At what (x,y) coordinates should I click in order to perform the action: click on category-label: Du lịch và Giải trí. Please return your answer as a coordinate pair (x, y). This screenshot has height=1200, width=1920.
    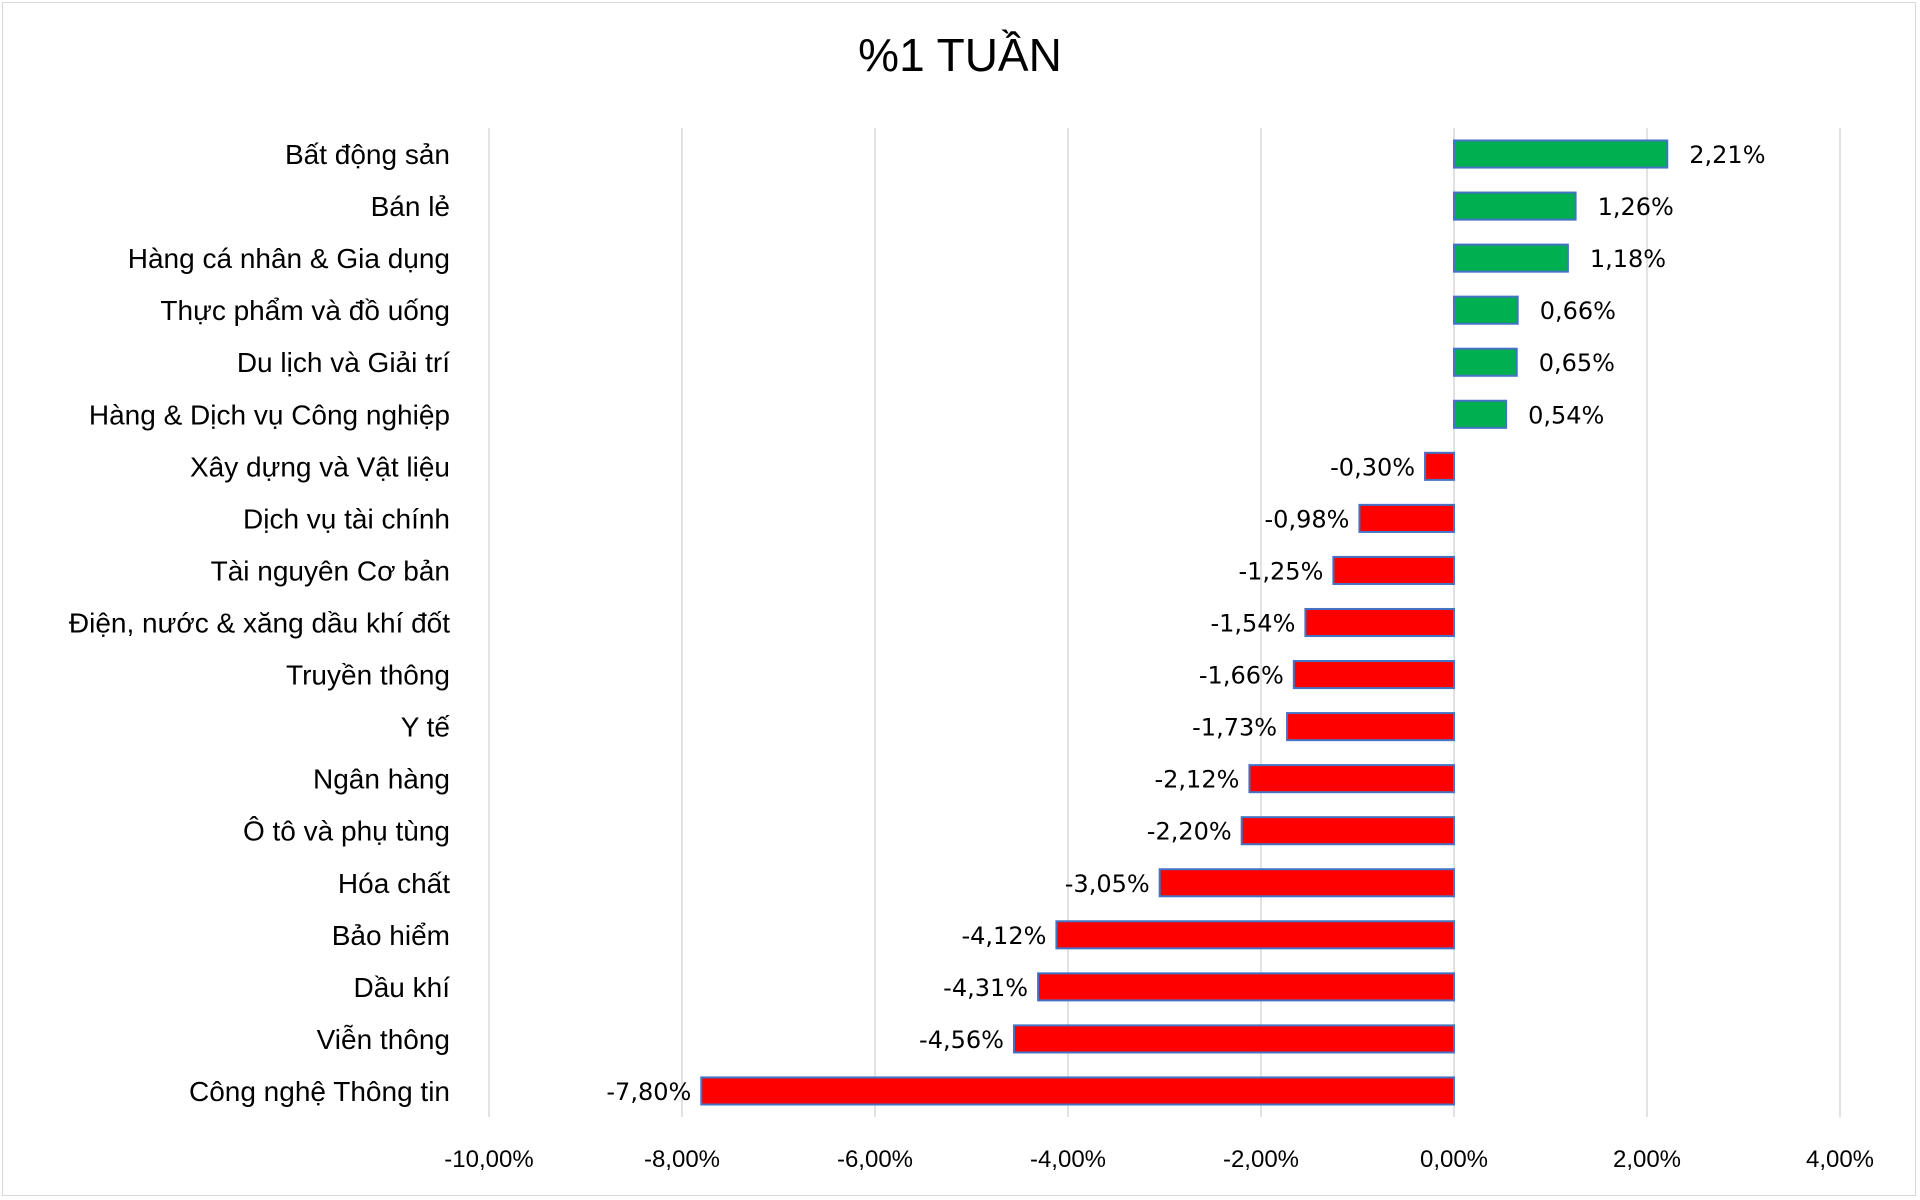
    Looking at the image, I should click on (343, 362).